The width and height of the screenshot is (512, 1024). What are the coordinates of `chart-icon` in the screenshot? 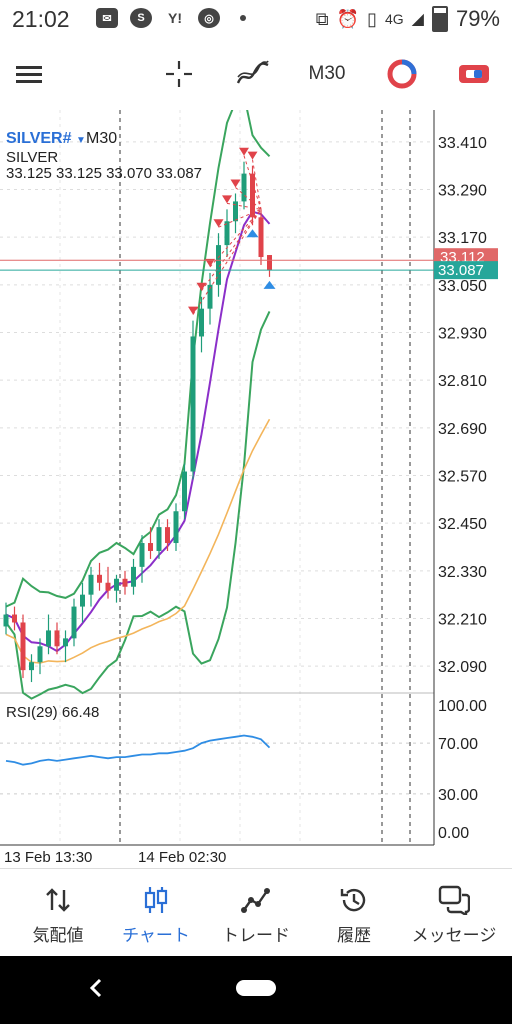 It's located at (156, 900).